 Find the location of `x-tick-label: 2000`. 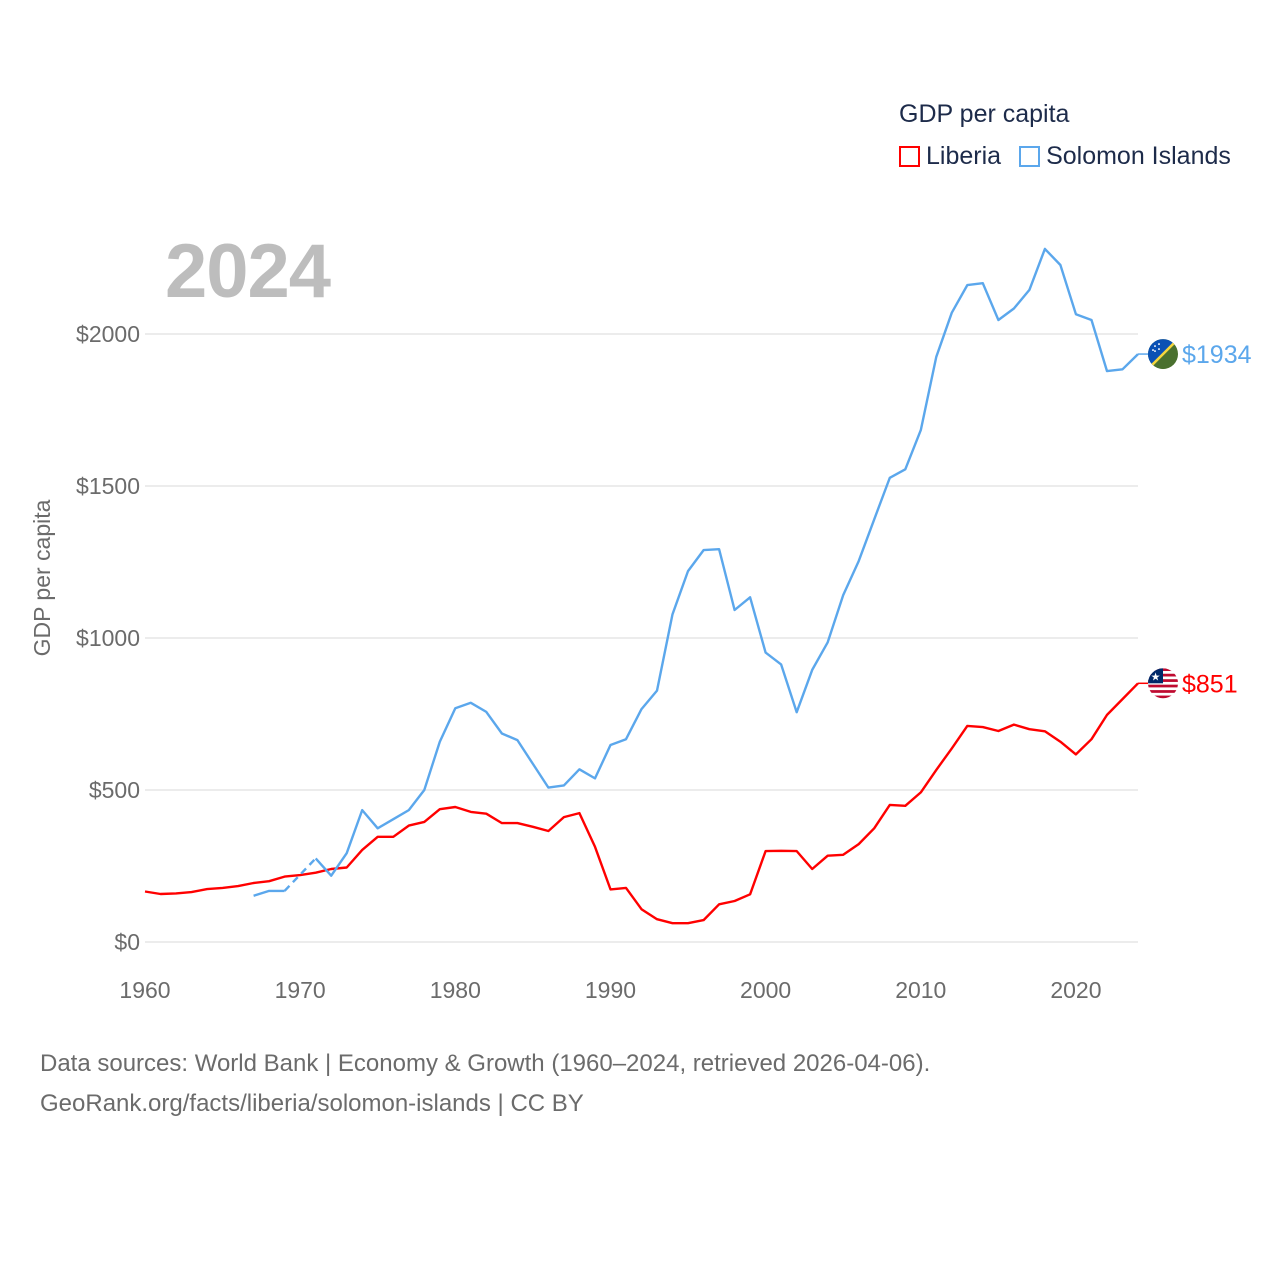

x-tick-label: 2000 is located at coordinates (765, 990).